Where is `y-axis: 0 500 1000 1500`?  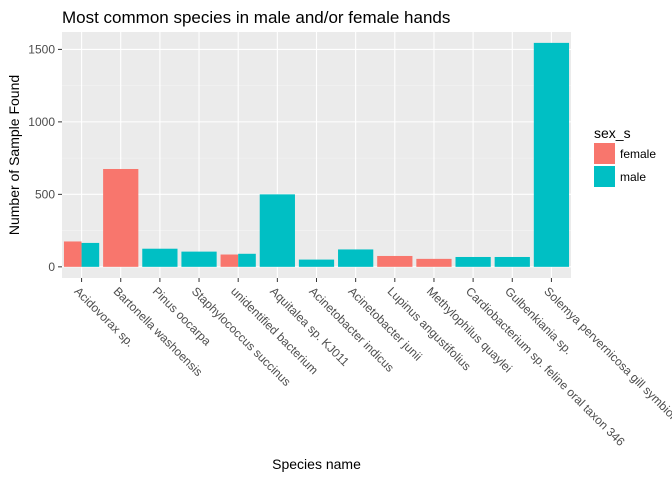 y-axis: 0 500 1000 1500 is located at coordinates (45, 158).